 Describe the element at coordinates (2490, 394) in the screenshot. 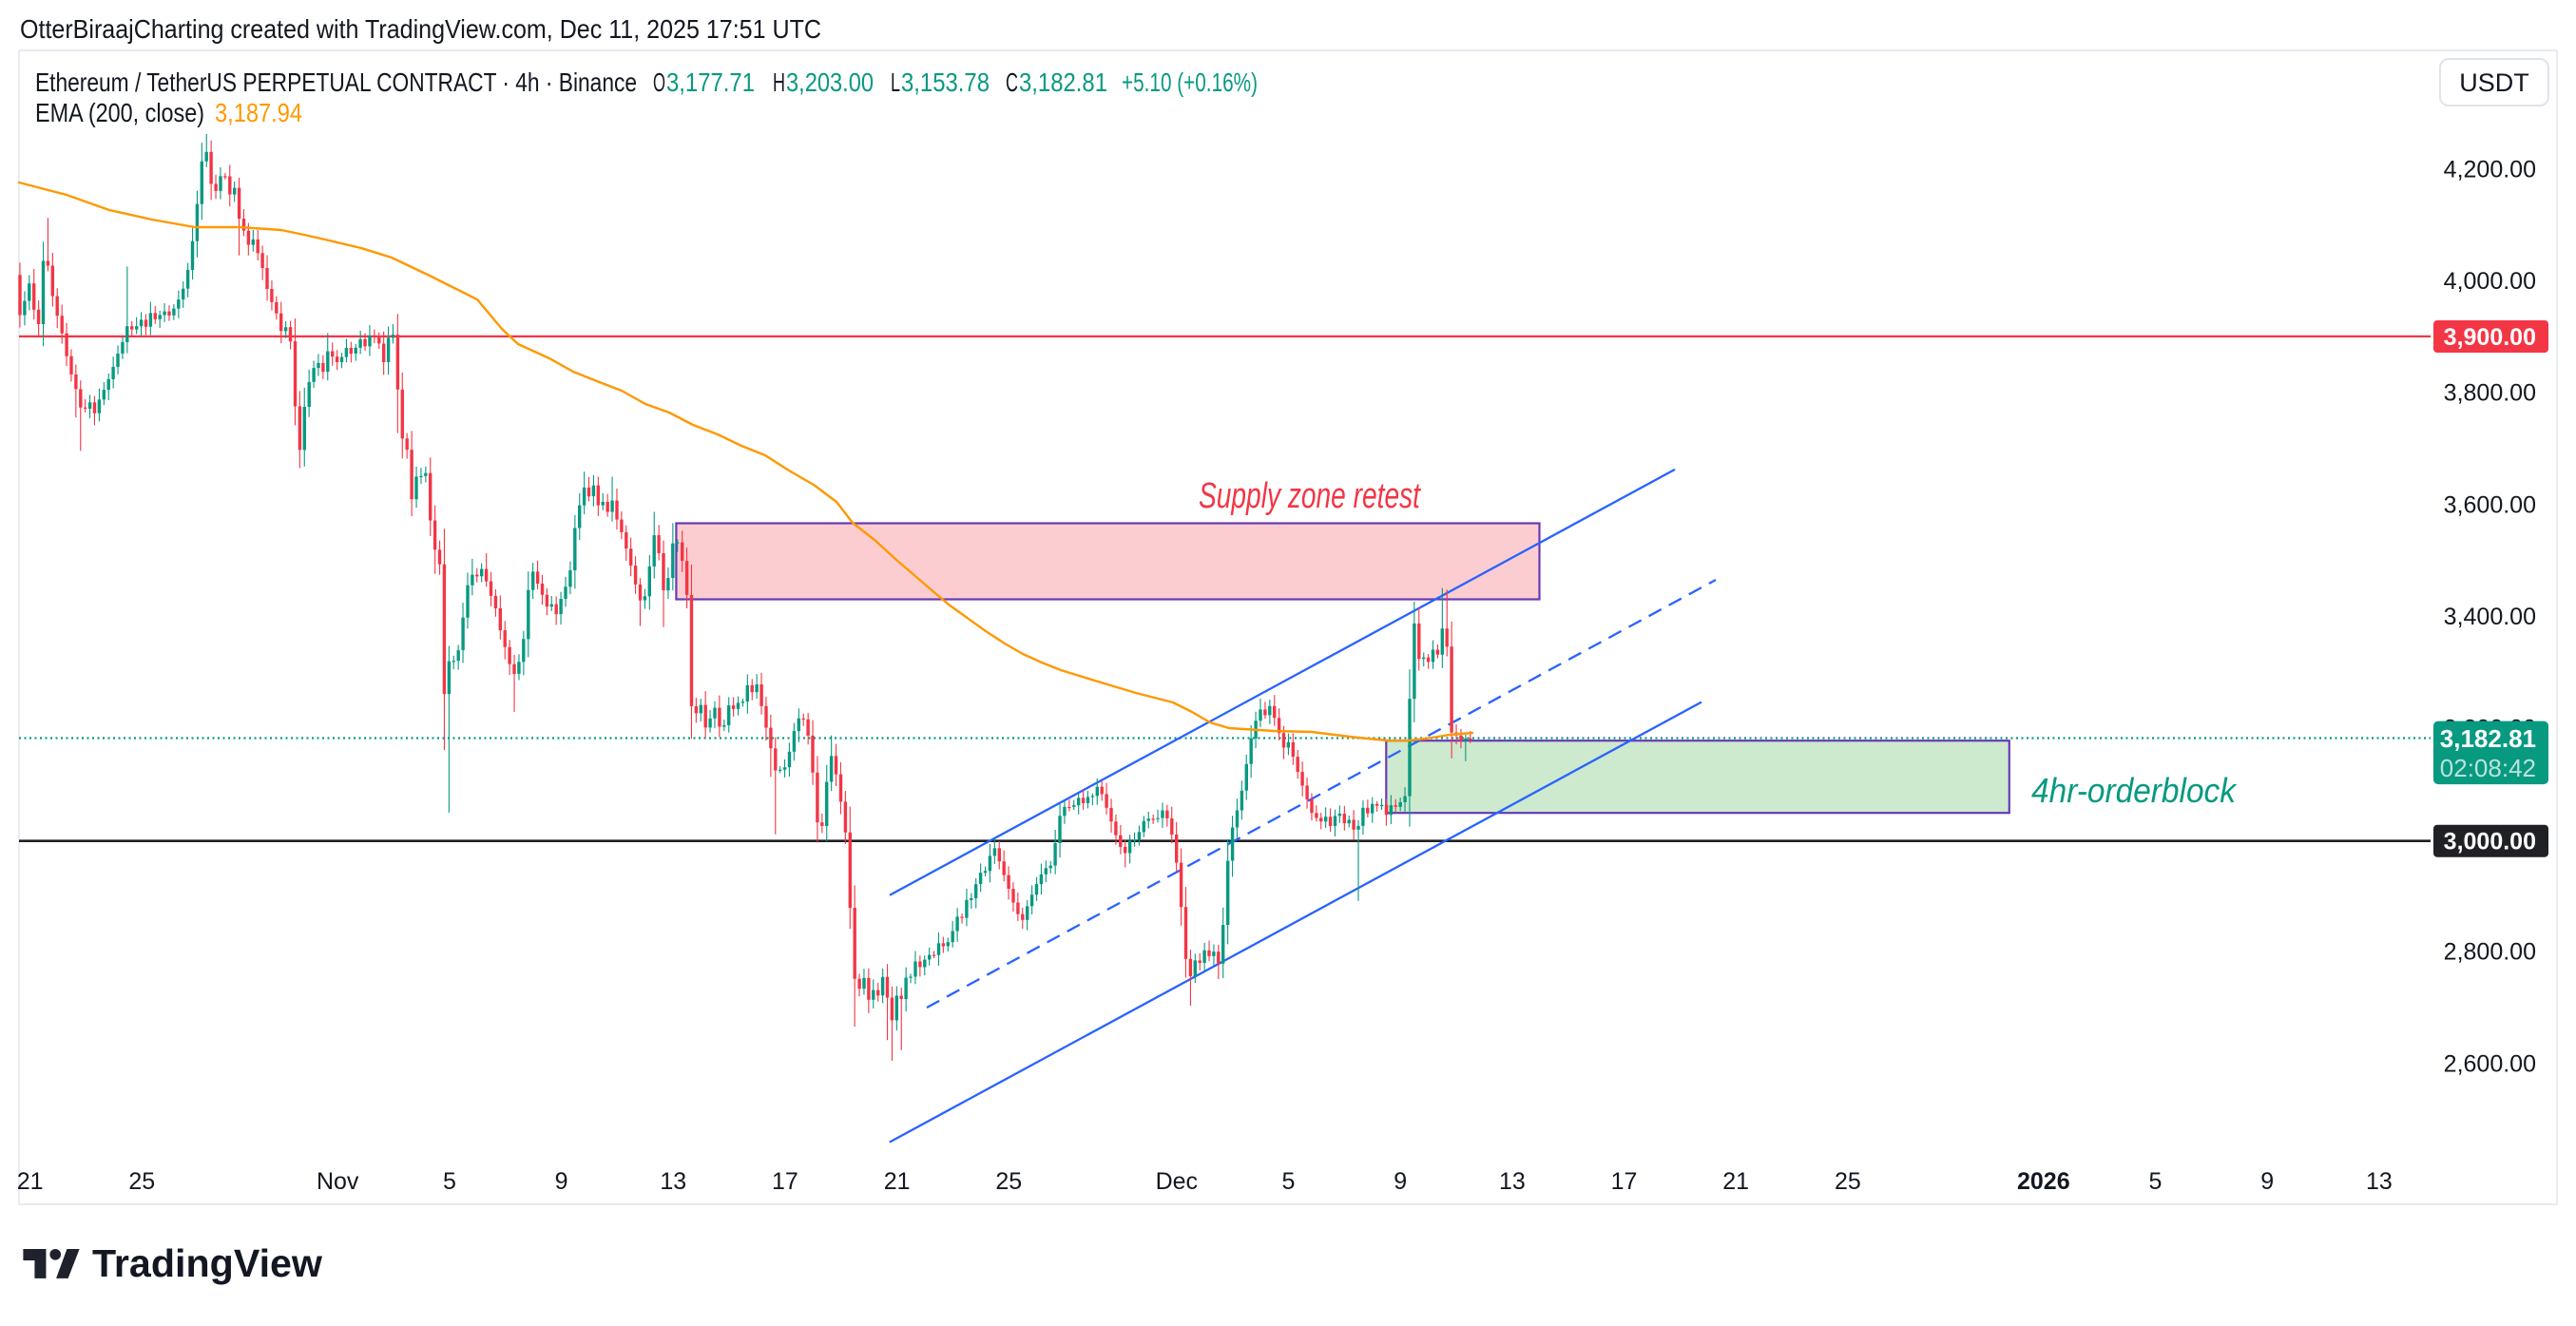

I see `svg-text: 3,800.00` at that location.